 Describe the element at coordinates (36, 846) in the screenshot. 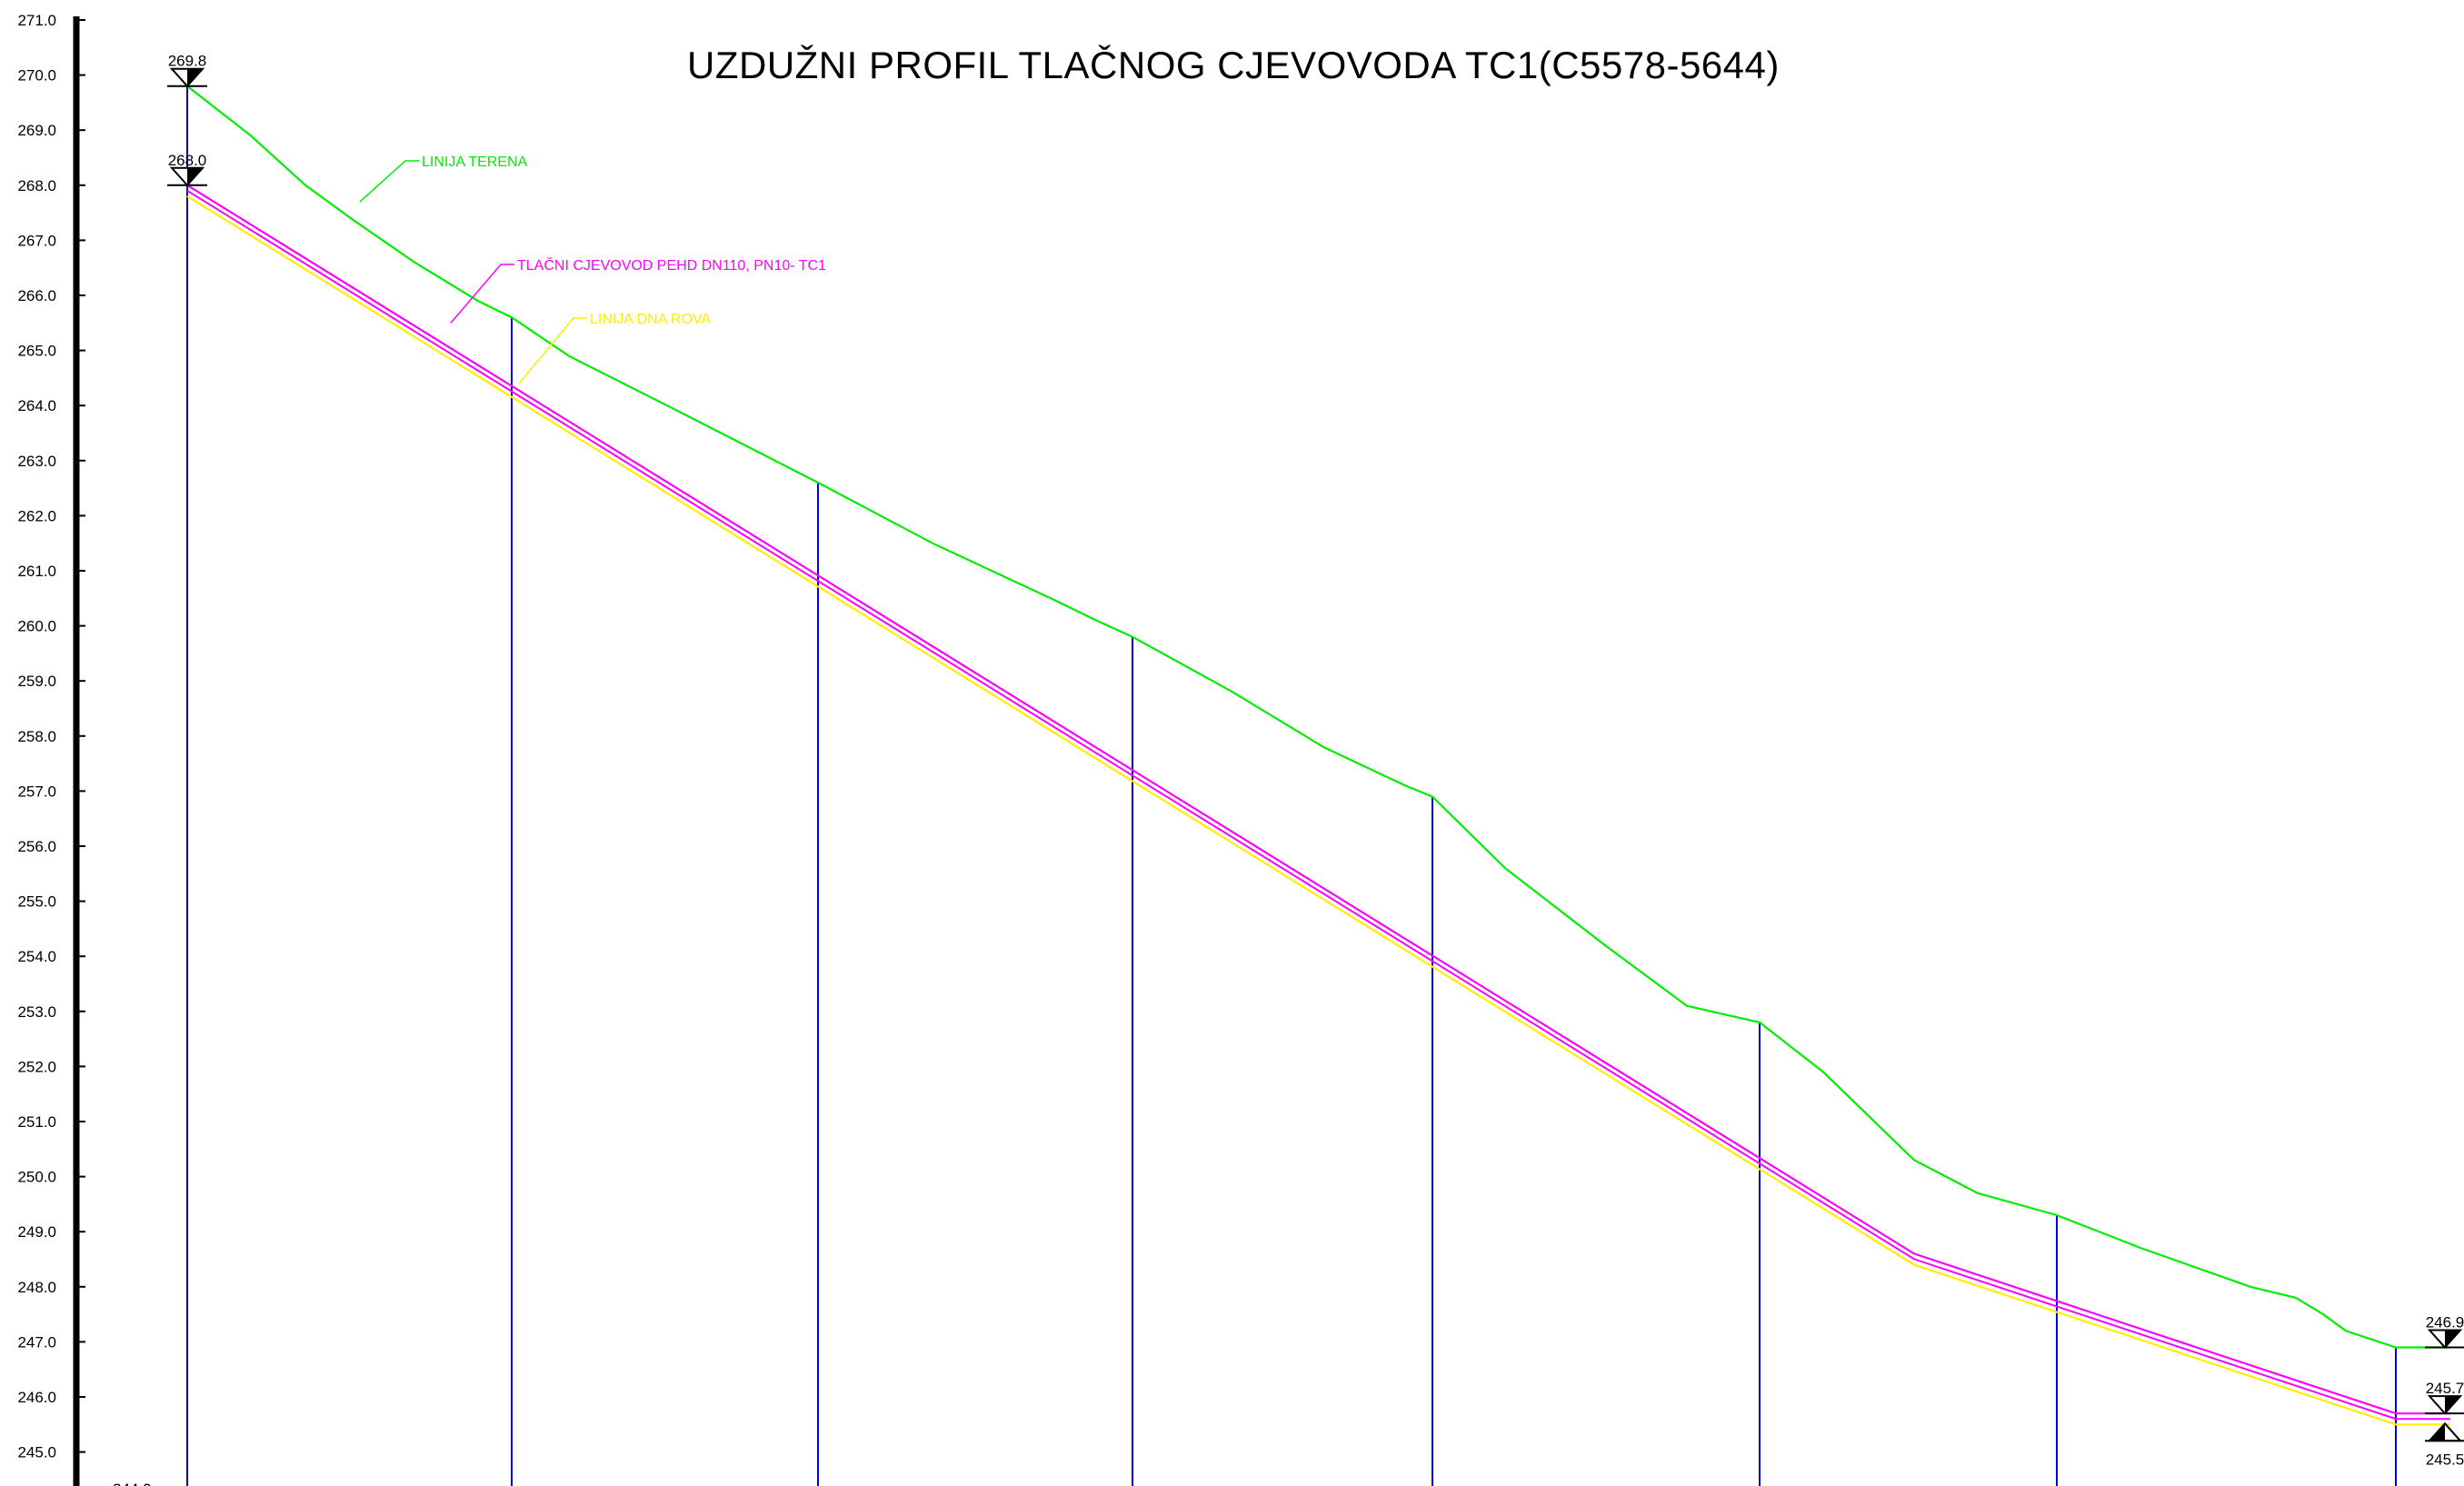

I see `y-tick-label: 256.0` at that location.